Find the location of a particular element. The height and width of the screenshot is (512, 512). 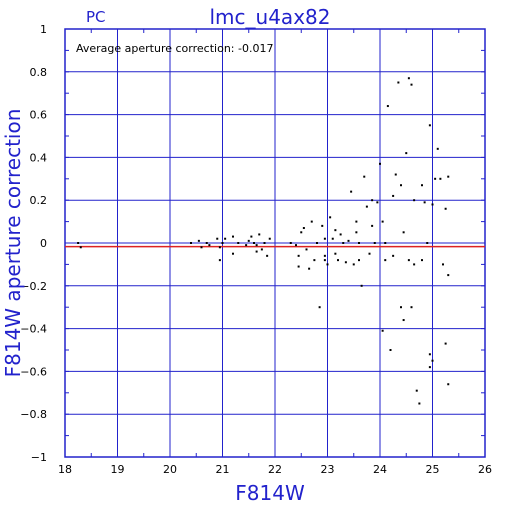

x-tick-label: 19 is located at coordinates (118, 469).